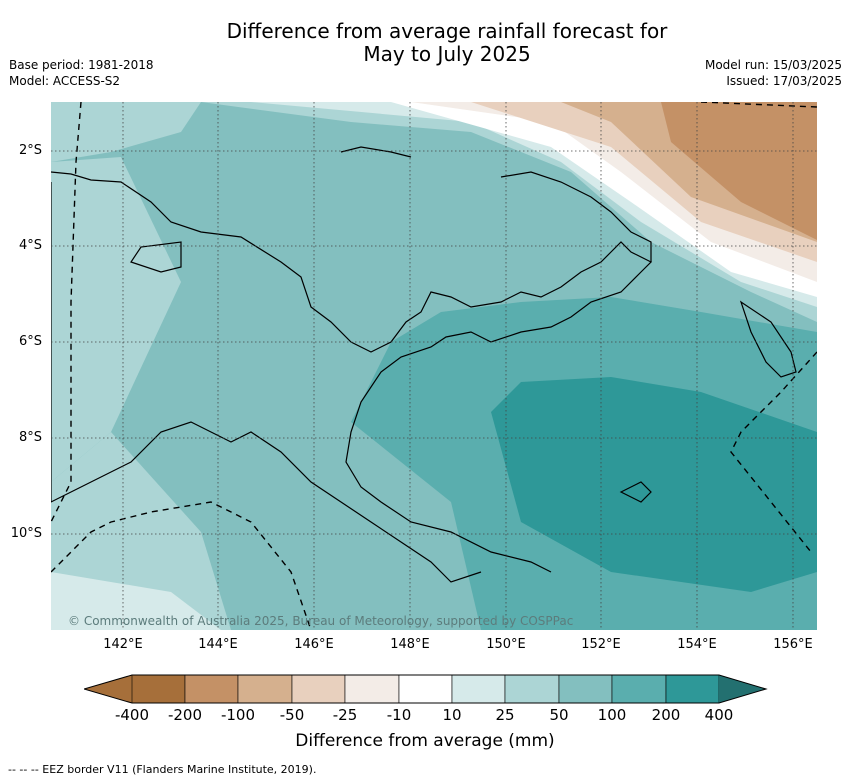 This screenshot has height=781, width=850. Describe the element at coordinates (218, 644) in the screenshot. I see `lon-label-144e: 144°E` at that location.